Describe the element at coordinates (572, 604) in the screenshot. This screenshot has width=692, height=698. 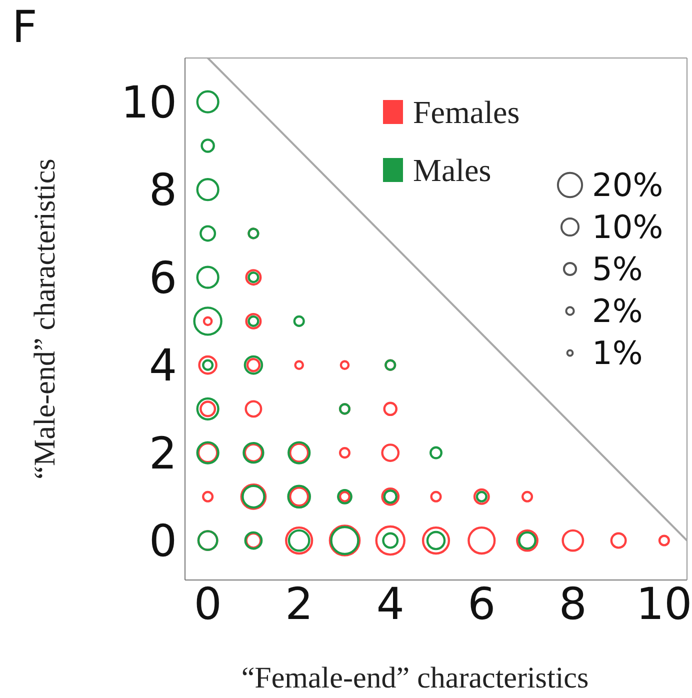
I see `x-tick-label: 8` at that location.